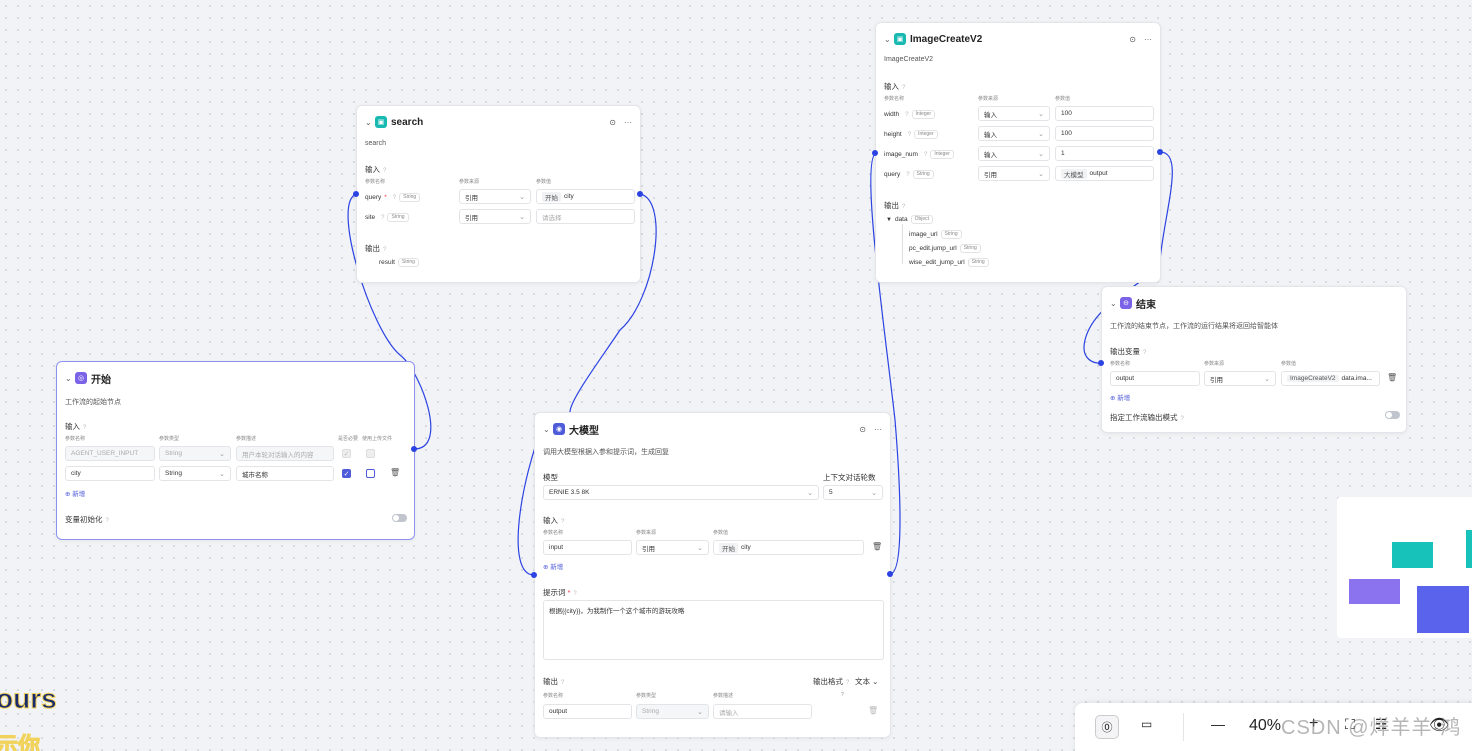 This screenshot has height=751, width=1472. What do you see at coordinates (890, 574) in the screenshot?
I see `llm-output-port` at bounding box center [890, 574].